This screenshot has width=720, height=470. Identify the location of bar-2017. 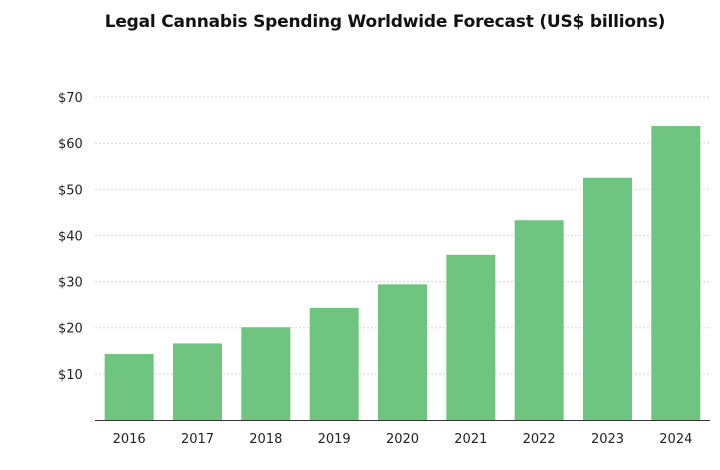
(197, 381).